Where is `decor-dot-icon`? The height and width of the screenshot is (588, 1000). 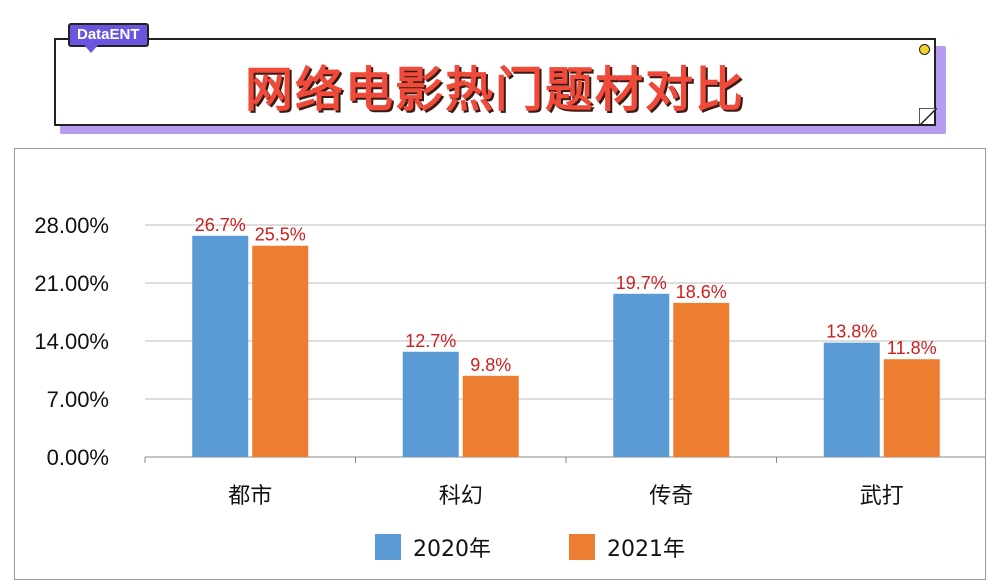
decor-dot-icon is located at coordinates (924, 49).